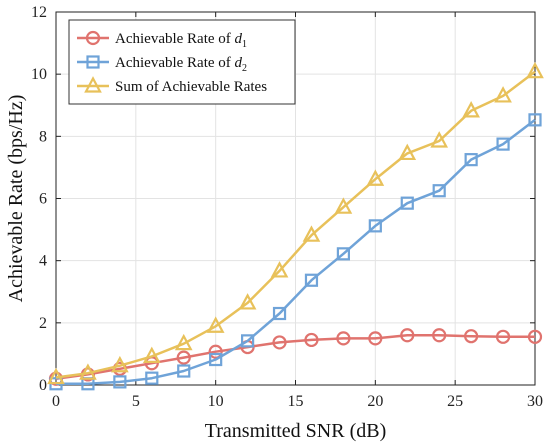  What do you see at coordinates (535, 401) in the screenshot?
I see `x-tick-label: 30` at bounding box center [535, 401].